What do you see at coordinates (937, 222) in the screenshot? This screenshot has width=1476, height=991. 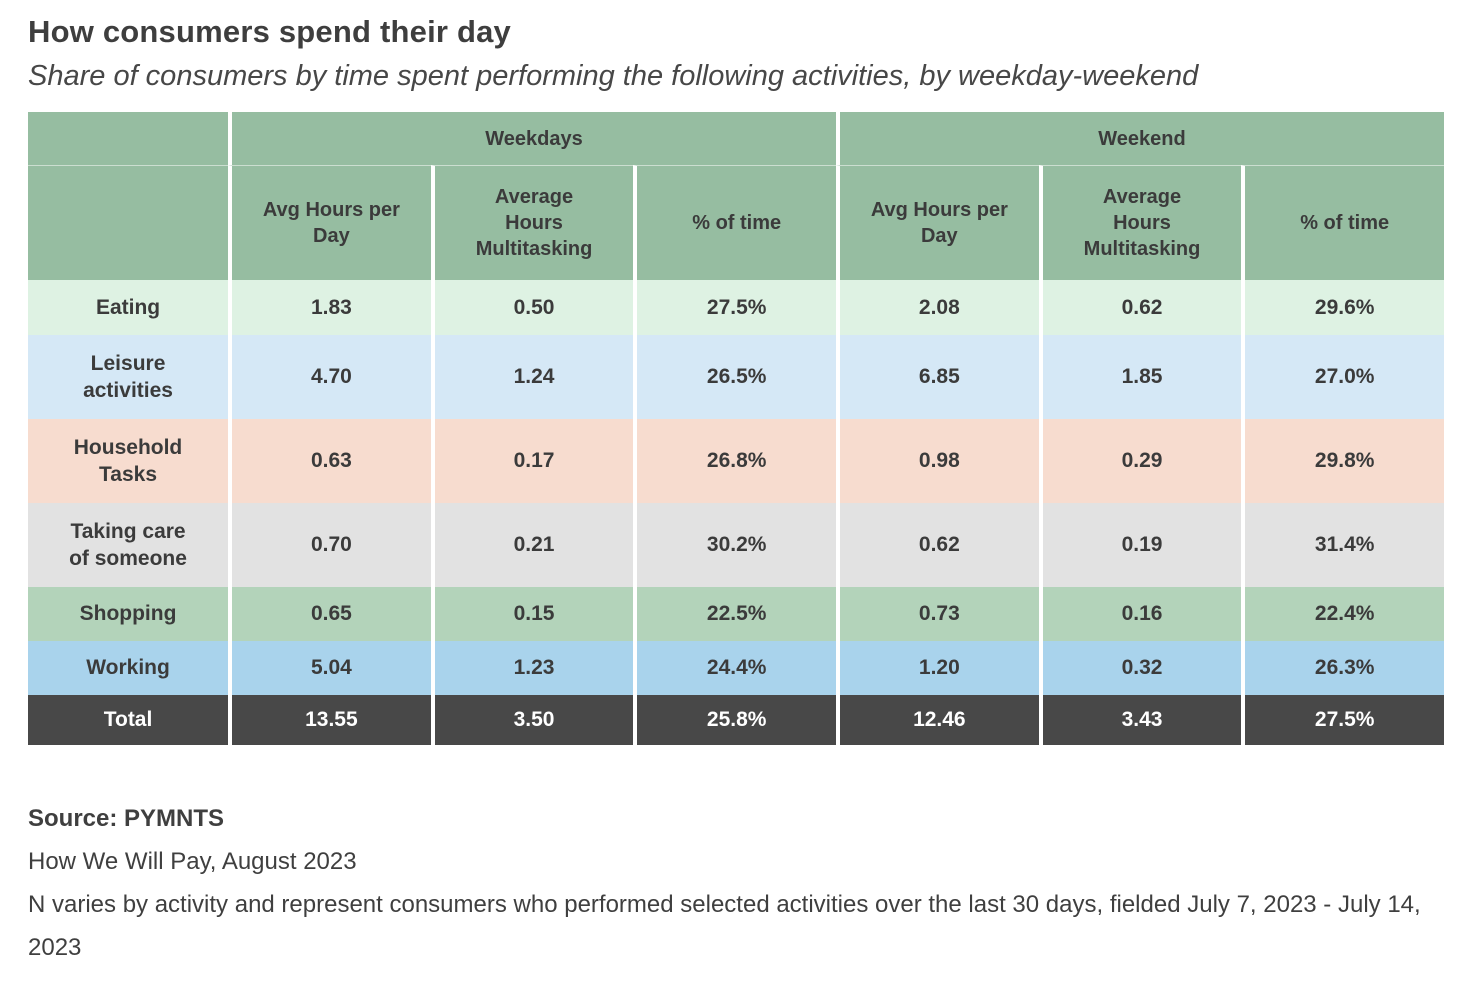 I see `col-header-weekend-avg-hours: Avg Hours per Day` at bounding box center [937, 222].